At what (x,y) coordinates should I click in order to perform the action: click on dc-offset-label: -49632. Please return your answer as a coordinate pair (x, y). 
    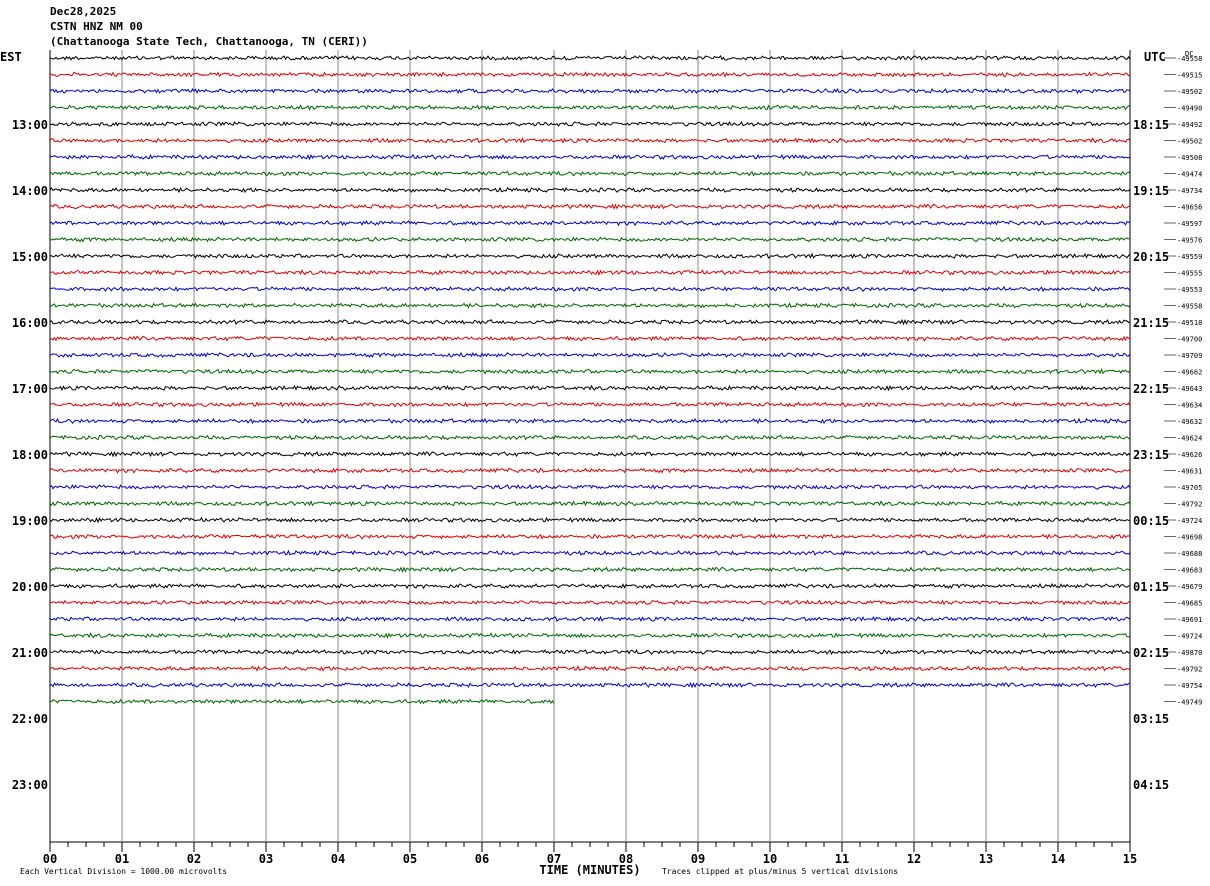
    Looking at the image, I should click on (1189, 422).